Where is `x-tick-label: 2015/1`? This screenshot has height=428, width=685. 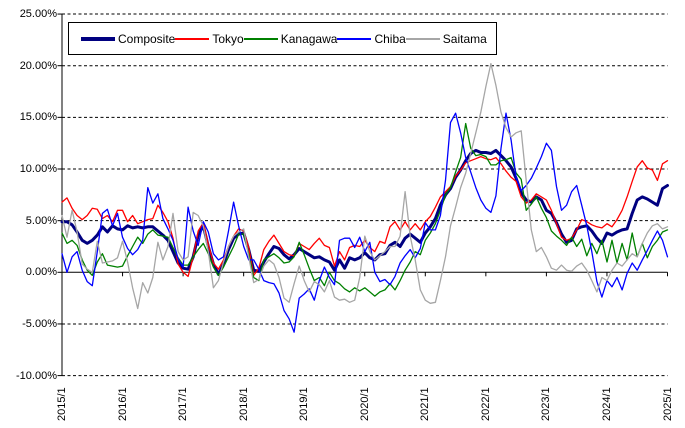
x-tick-label: 2015/1 is located at coordinates (62, 404).